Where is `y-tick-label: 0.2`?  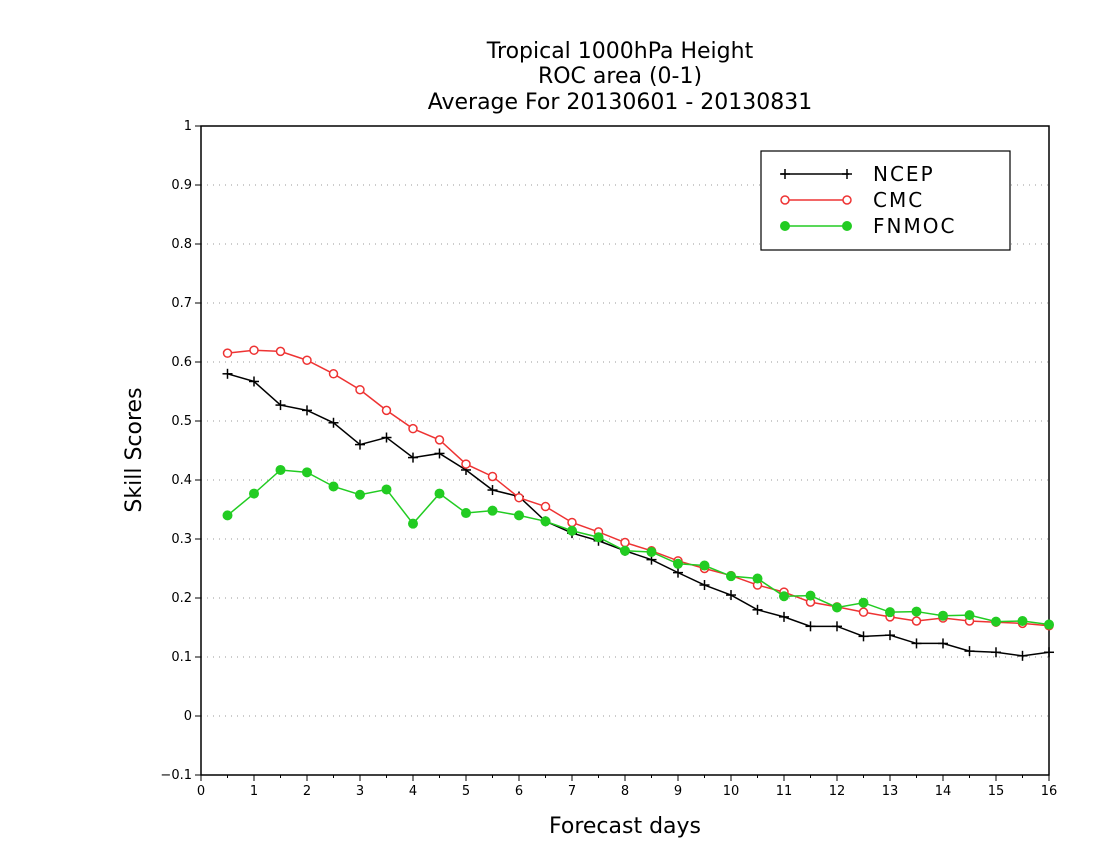 y-tick-label: 0.2 is located at coordinates (181, 598).